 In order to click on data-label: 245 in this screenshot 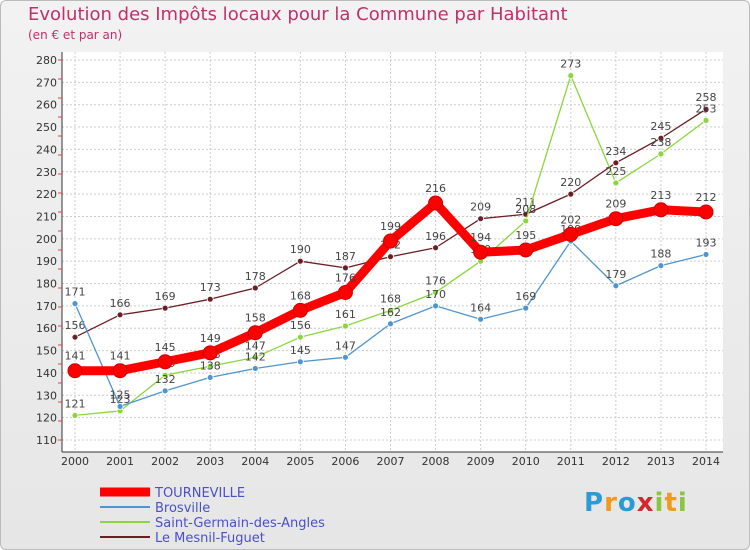, I will do `click(660, 126)`.